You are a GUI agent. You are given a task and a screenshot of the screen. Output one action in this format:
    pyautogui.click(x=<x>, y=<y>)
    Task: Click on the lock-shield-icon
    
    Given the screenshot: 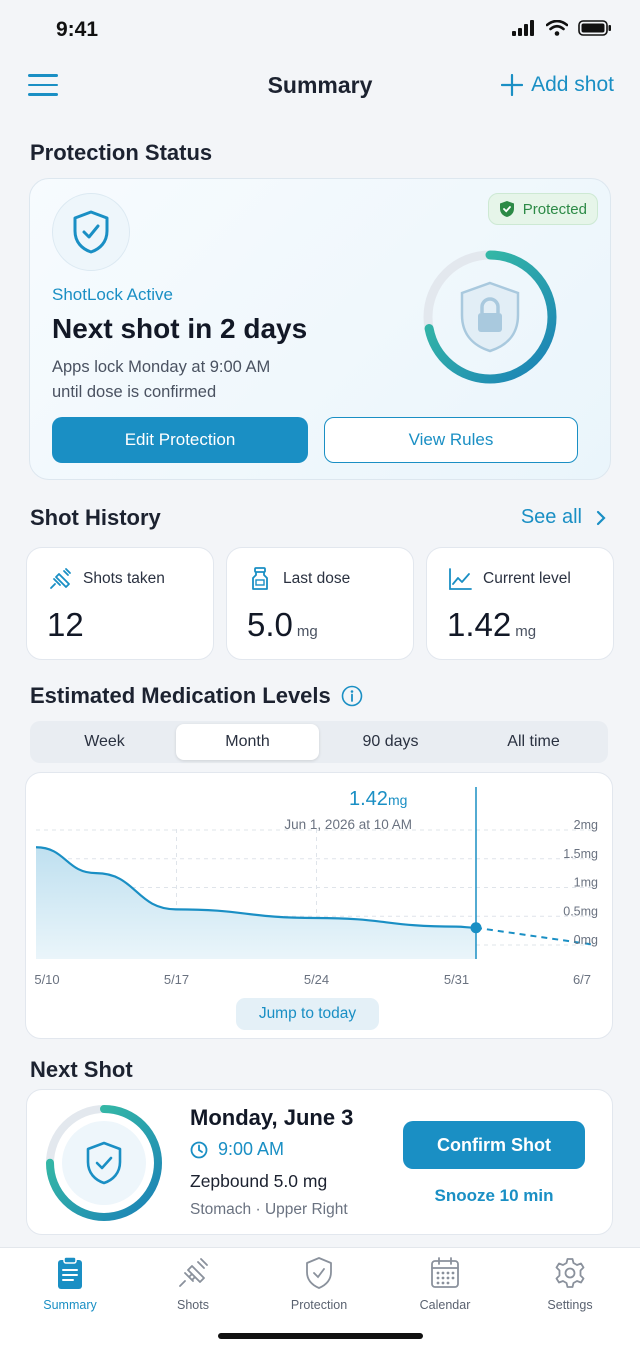 What is the action you would take?
    pyautogui.click(x=490, y=317)
    